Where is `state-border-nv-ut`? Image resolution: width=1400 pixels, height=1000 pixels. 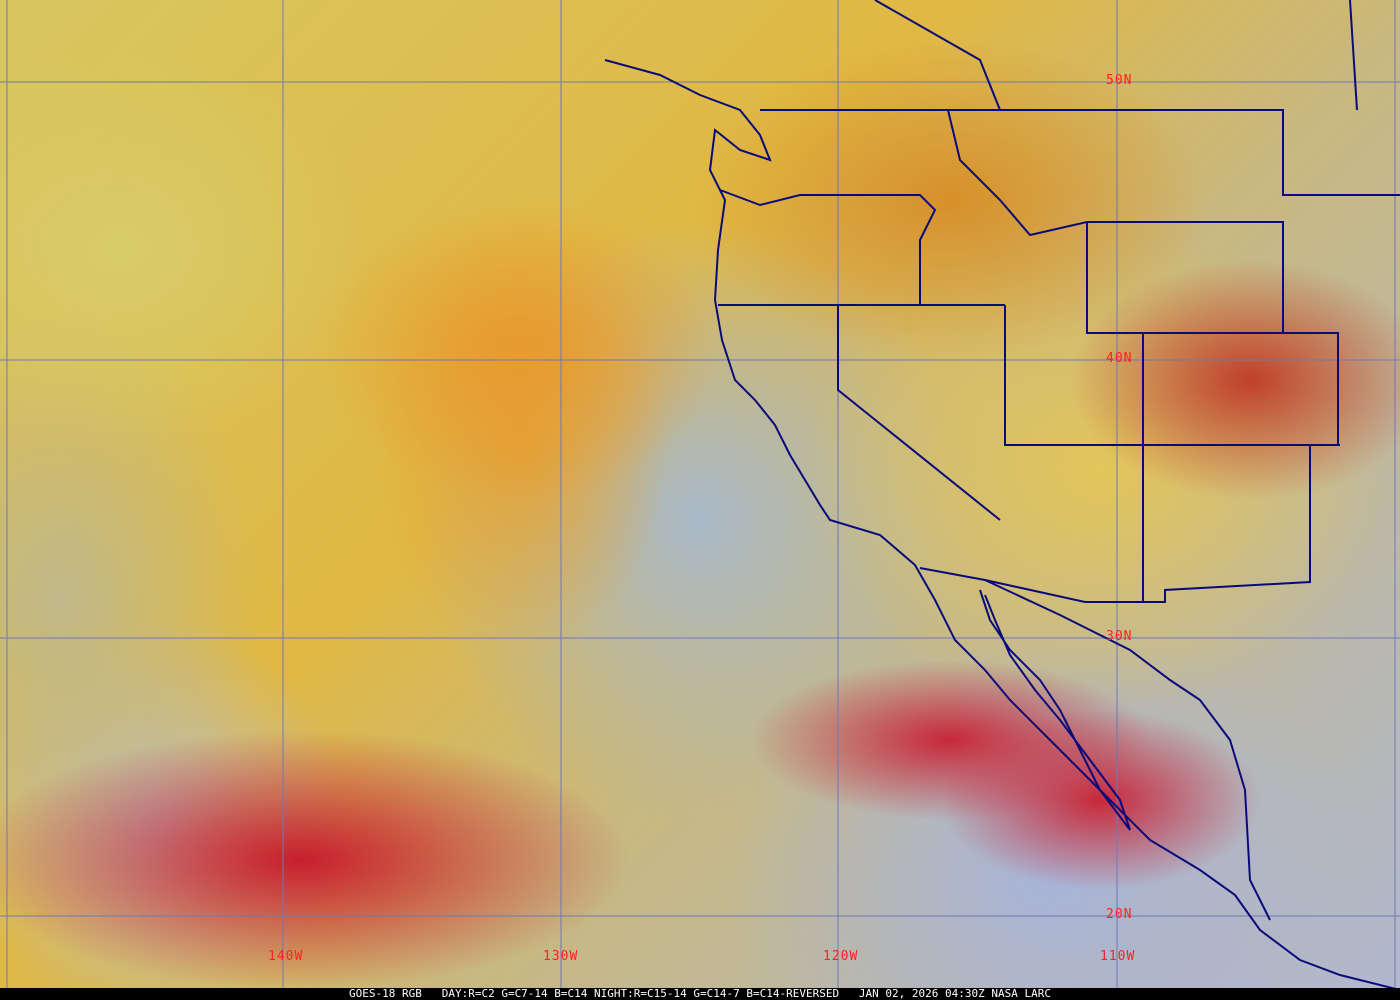 state-border-nv-ut is located at coordinates (1172, 375).